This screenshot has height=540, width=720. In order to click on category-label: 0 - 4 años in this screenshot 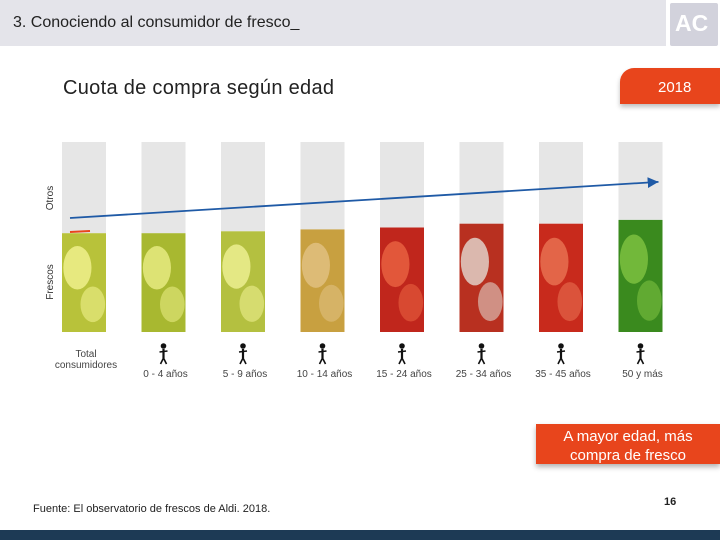, I will do `click(165, 374)`.